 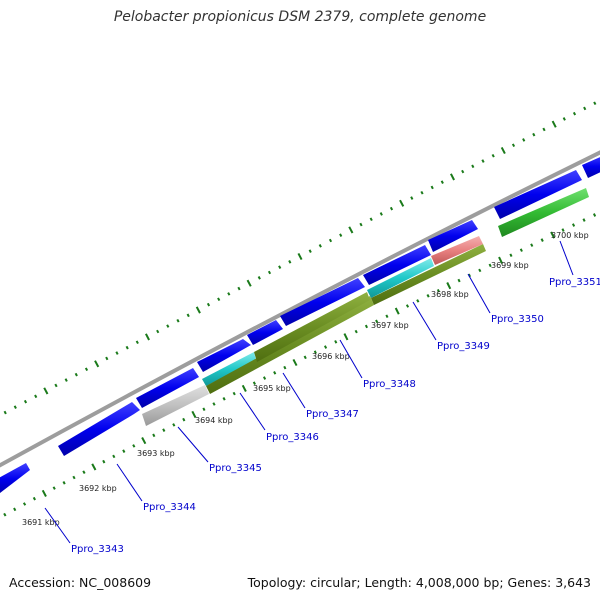 What do you see at coordinates (517, 319) in the screenshot?
I see `gene-label: Ppro_3350` at bounding box center [517, 319].